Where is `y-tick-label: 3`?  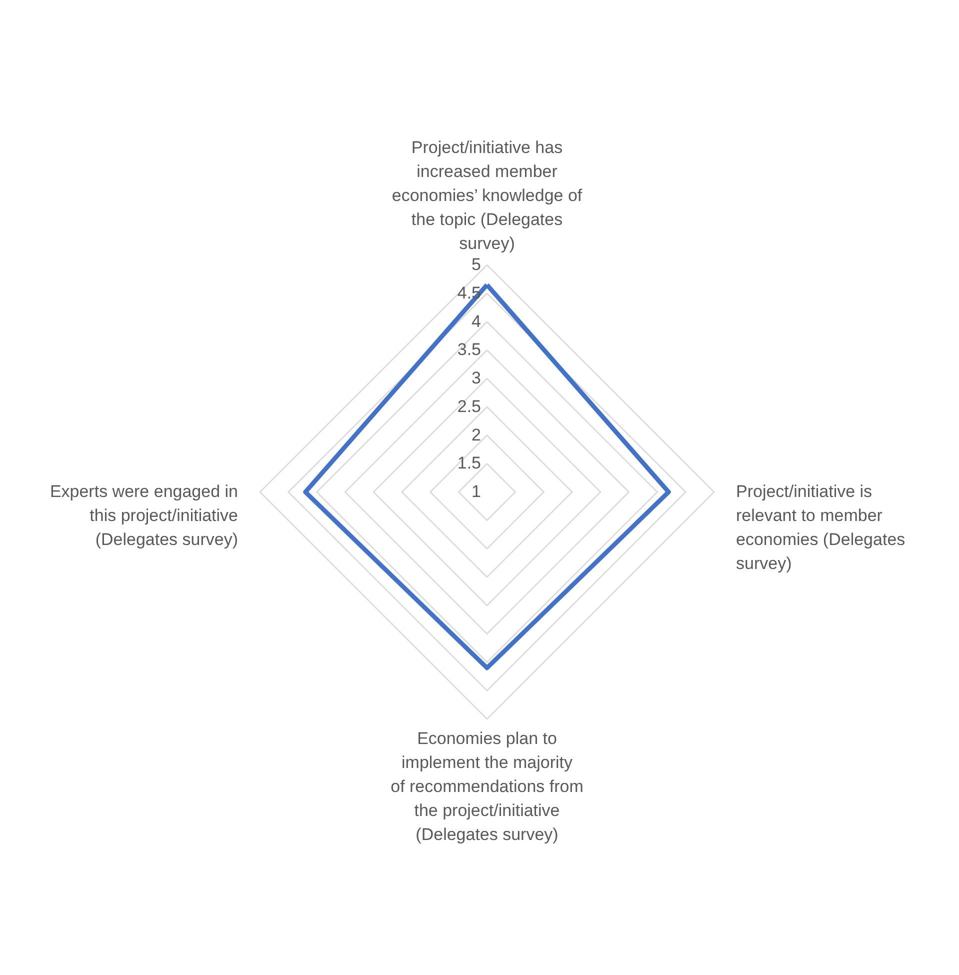
y-tick-label: 3 is located at coordinates (476, 378).